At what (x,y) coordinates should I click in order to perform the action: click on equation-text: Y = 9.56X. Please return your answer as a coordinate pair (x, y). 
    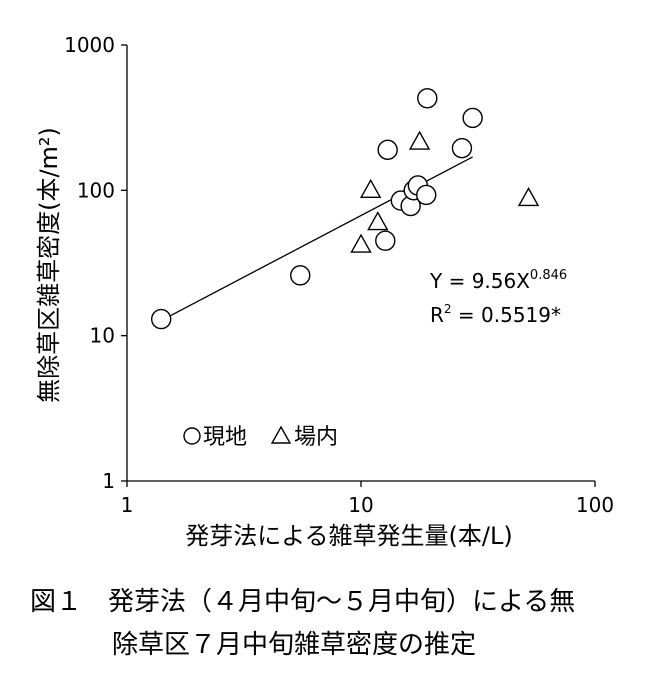
    Looking at the image, I should click on (479, 281).